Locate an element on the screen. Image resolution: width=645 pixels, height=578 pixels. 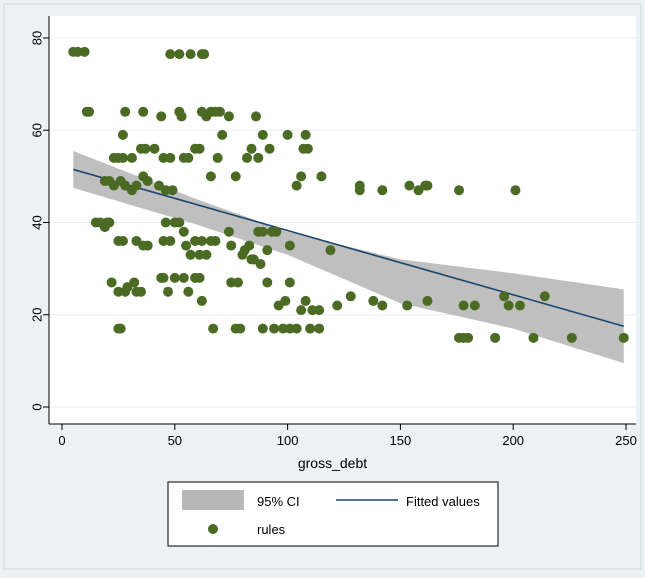
x-tick-label-4: 200 is located at coordinates (513, 440).